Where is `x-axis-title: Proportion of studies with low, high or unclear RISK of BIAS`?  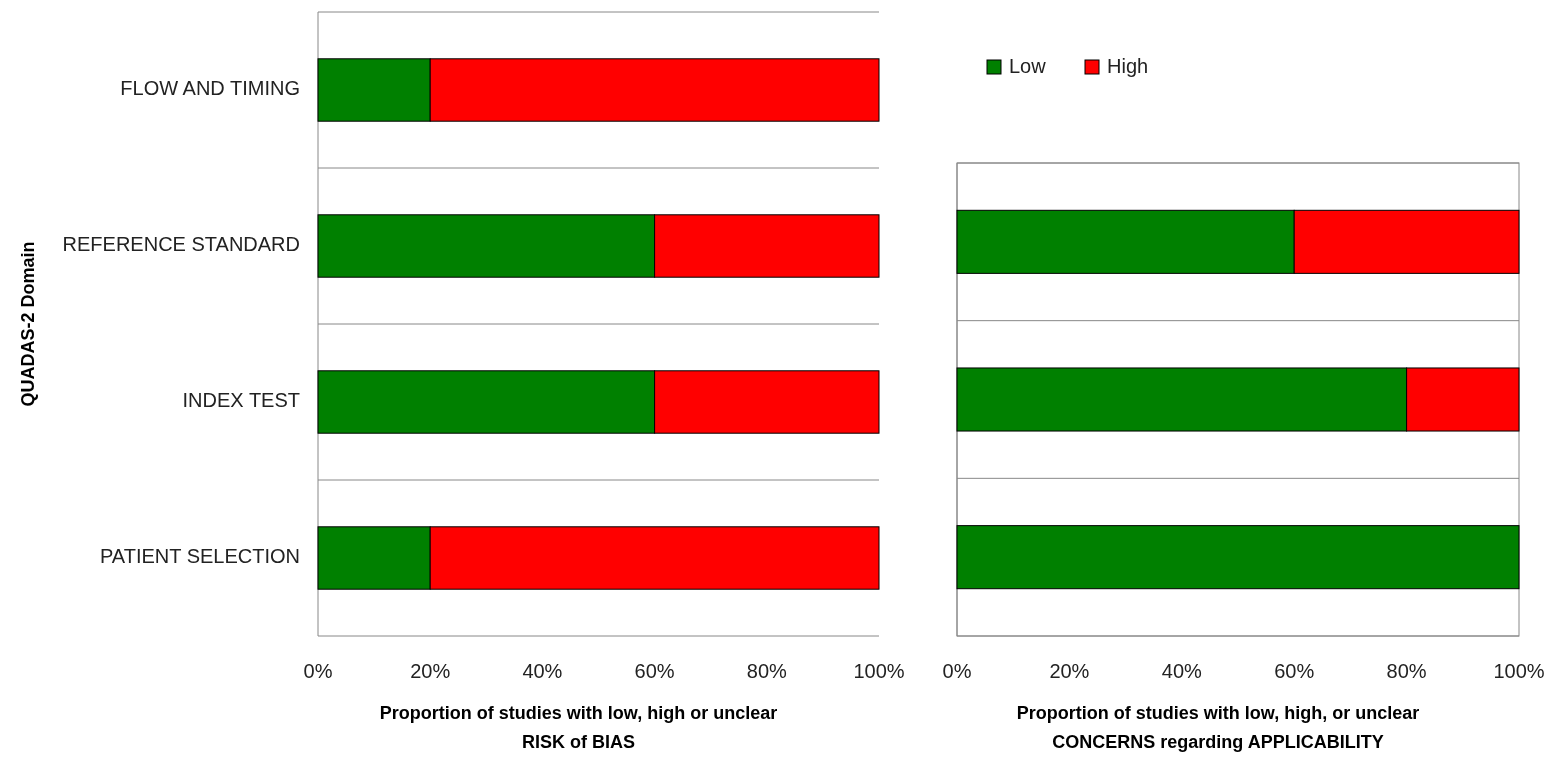
x-axis-title: Proportion of studies with low, high or unclear RISK of BIAS is located at coordinates (578, 727).